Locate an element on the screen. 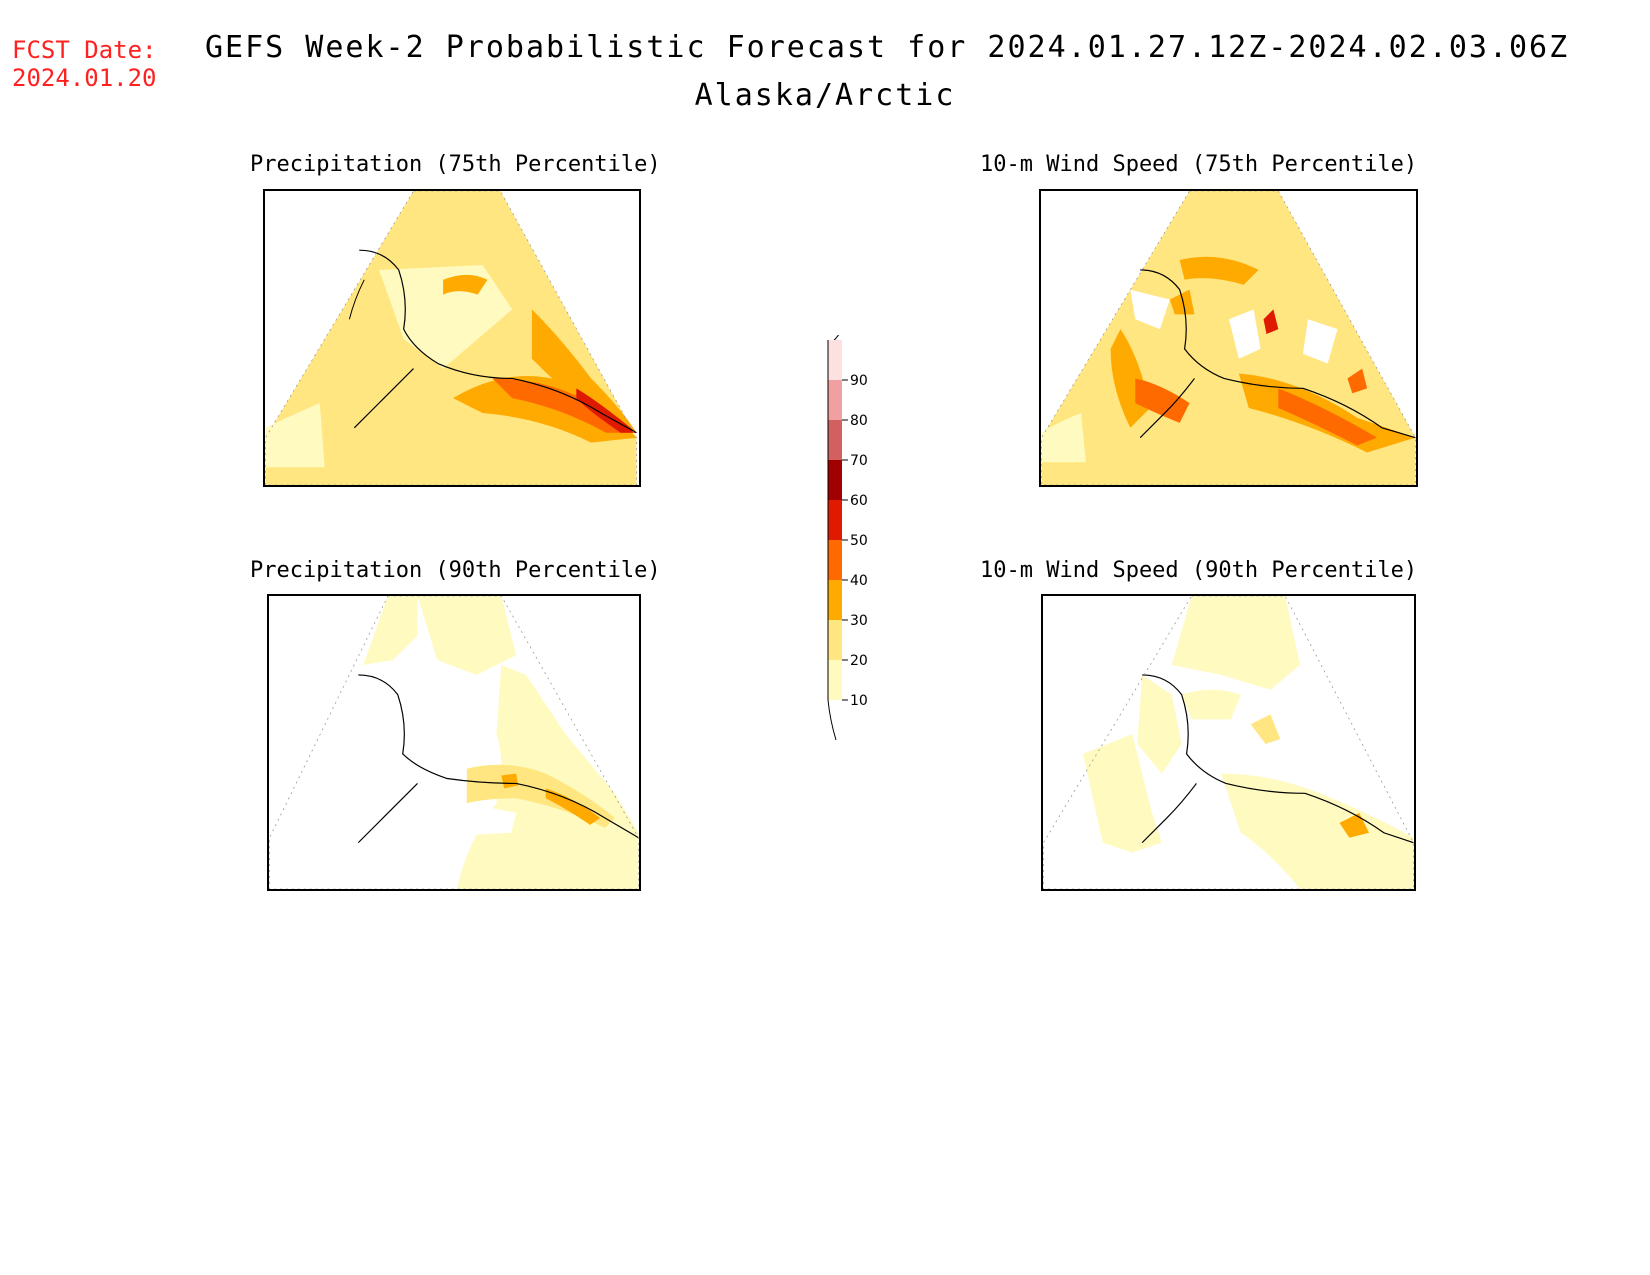 The image size is (1650, 1275). panel-title-wind-75: 10-m Wind Speed (75th Percentile) is located at coordinates (1199, 164).